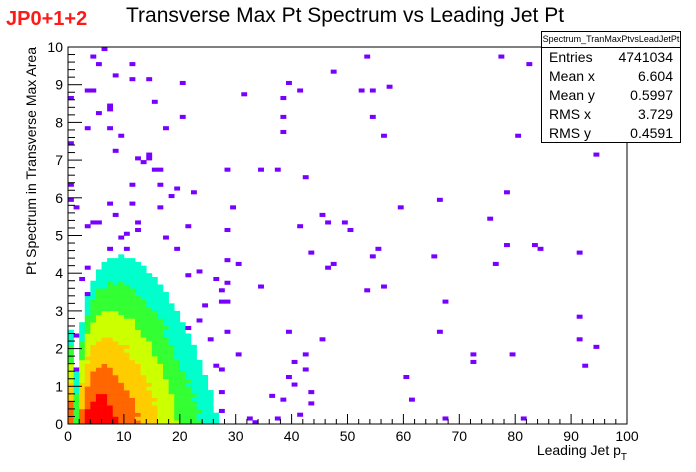  Describe the element at coordinates (59, 386) in the screenshot. I see `y-tick-label: 1` at that location.